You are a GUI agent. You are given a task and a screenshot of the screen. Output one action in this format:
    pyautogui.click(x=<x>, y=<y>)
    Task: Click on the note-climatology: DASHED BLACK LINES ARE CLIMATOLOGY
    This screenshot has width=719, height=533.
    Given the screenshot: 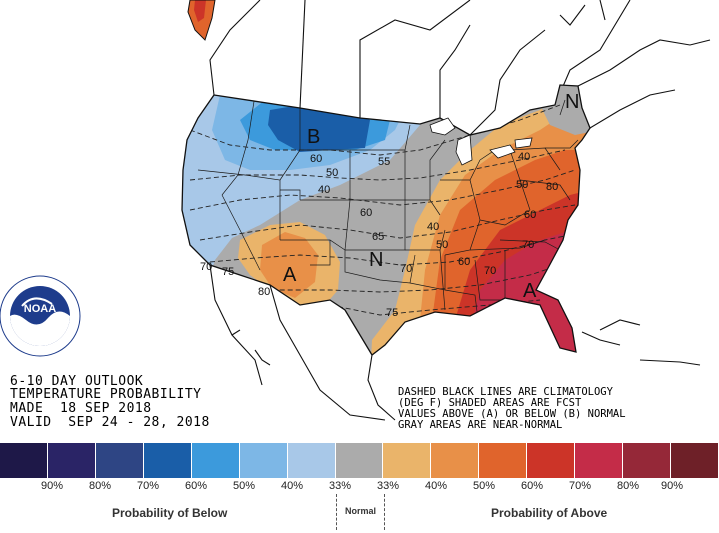 What is the action you would take?
    pyautogui.click(x=505, y=392)
    